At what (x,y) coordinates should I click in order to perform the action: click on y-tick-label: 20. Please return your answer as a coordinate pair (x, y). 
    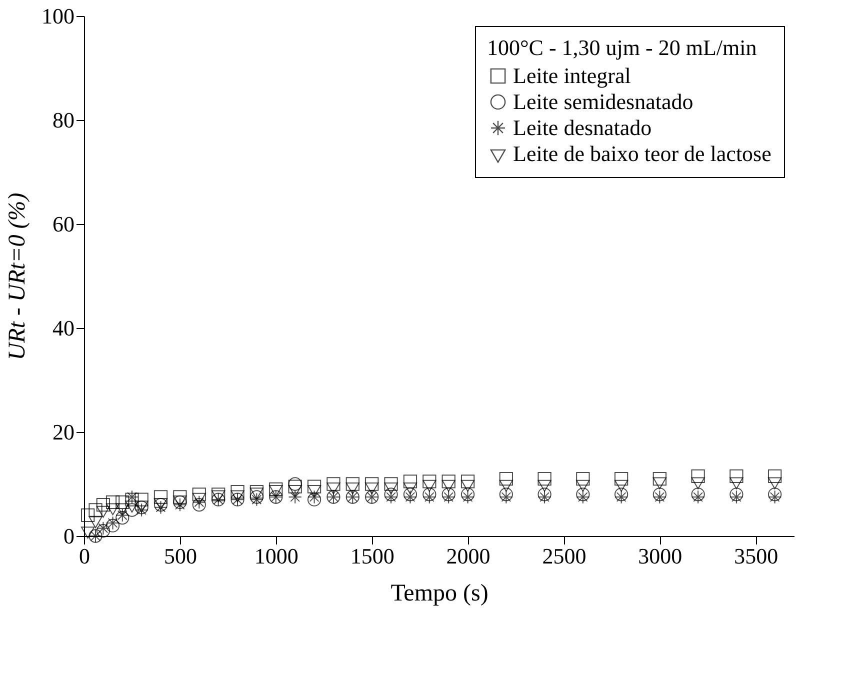
    Looking at the image, I should click on (63, 432).